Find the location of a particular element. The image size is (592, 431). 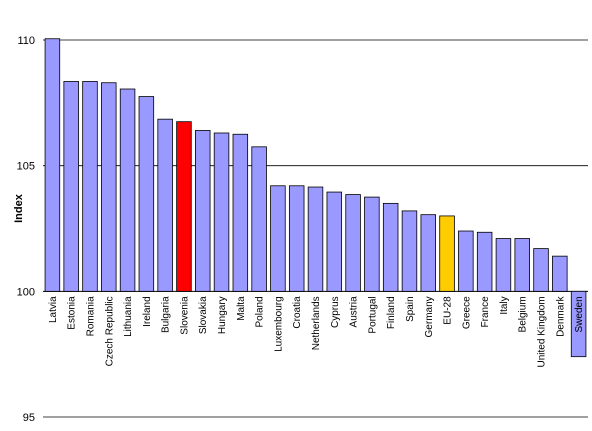

y-axis-ticks: 95 100 105 110 is located at coordinates (26, 229).